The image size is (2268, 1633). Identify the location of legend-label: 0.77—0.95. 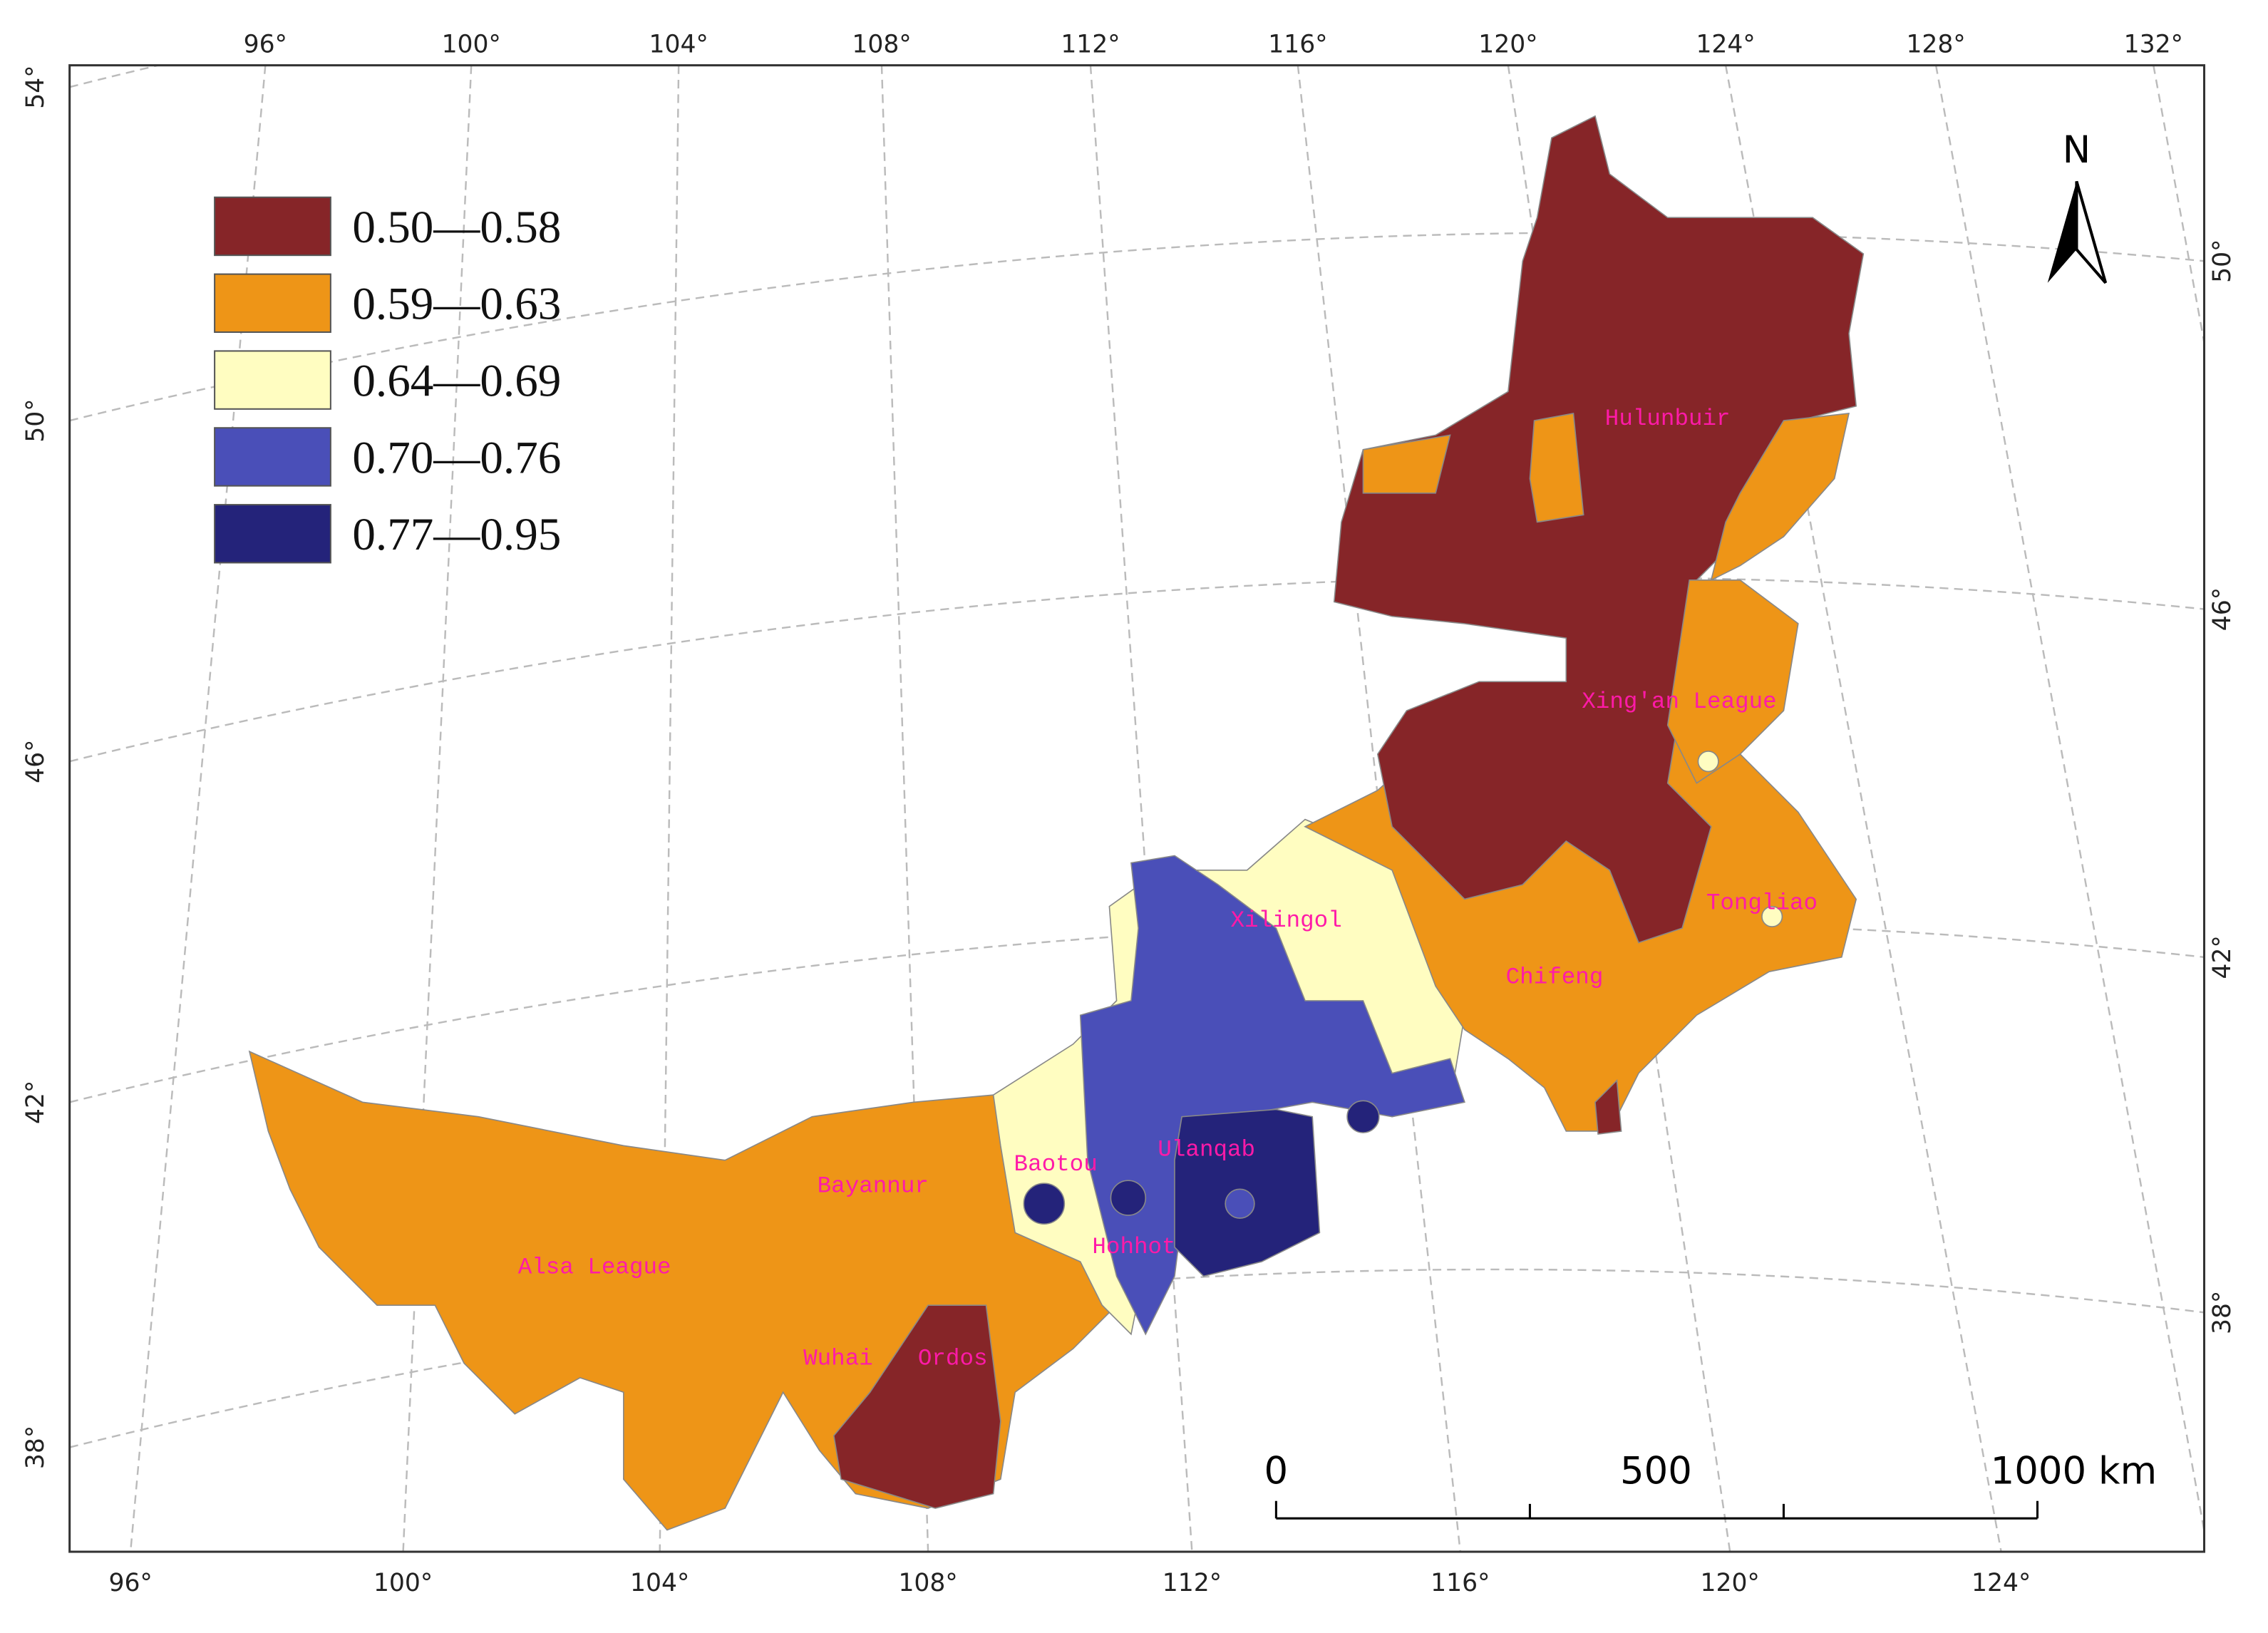
(456, 534).